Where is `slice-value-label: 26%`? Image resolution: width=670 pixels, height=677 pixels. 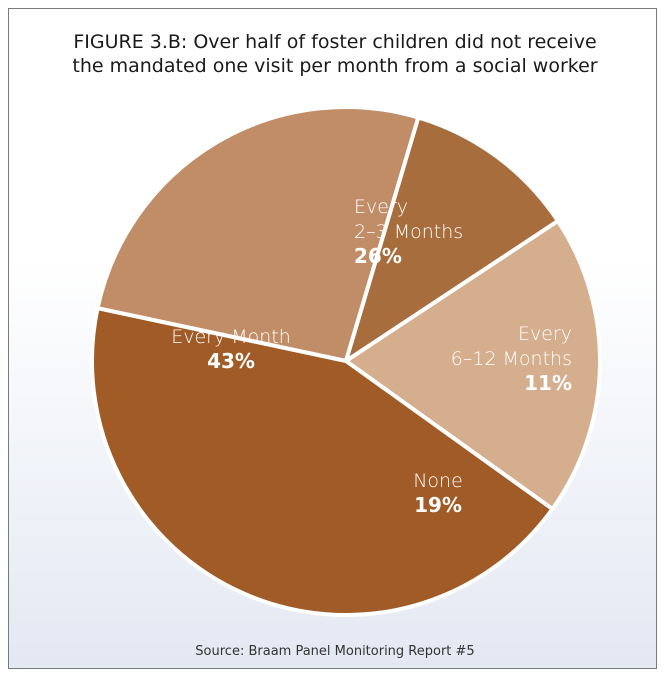
slice-value-label: 26% is located at coordinates (378, 256).